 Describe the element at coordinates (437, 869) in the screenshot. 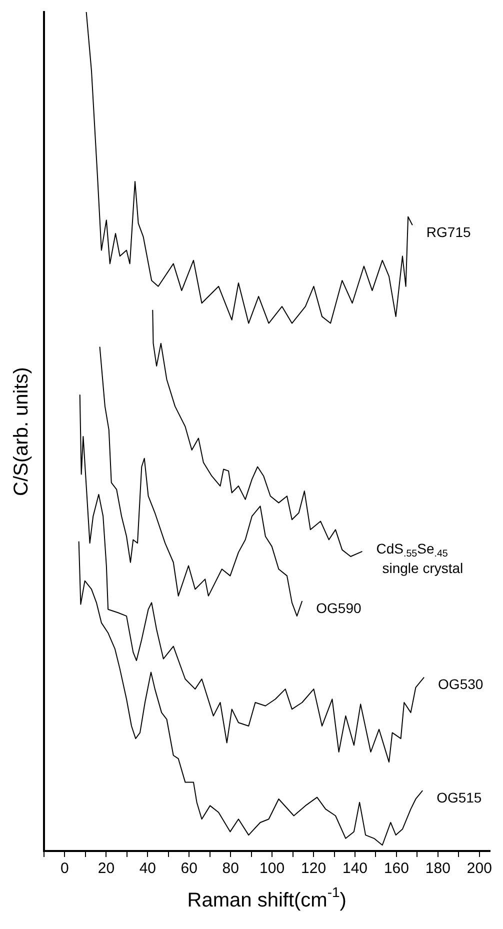

I see `x-tick-label: 180` at that location.